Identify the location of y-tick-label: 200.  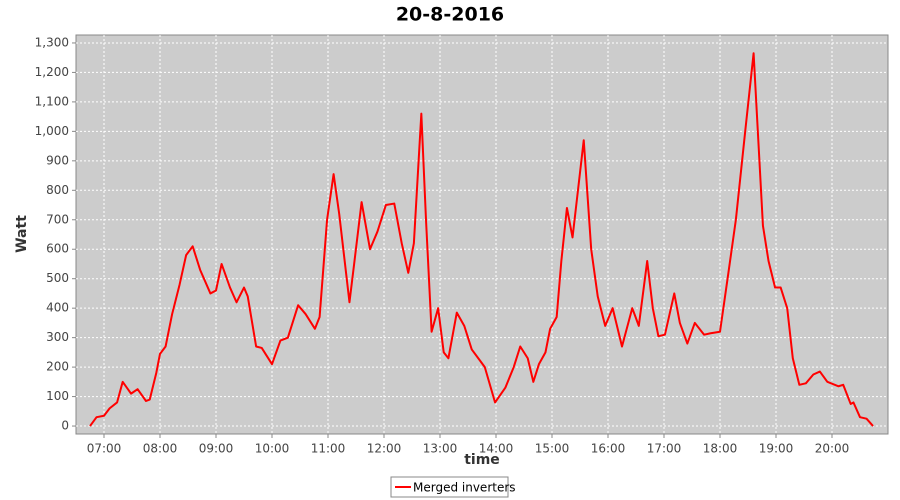
(57, 367).